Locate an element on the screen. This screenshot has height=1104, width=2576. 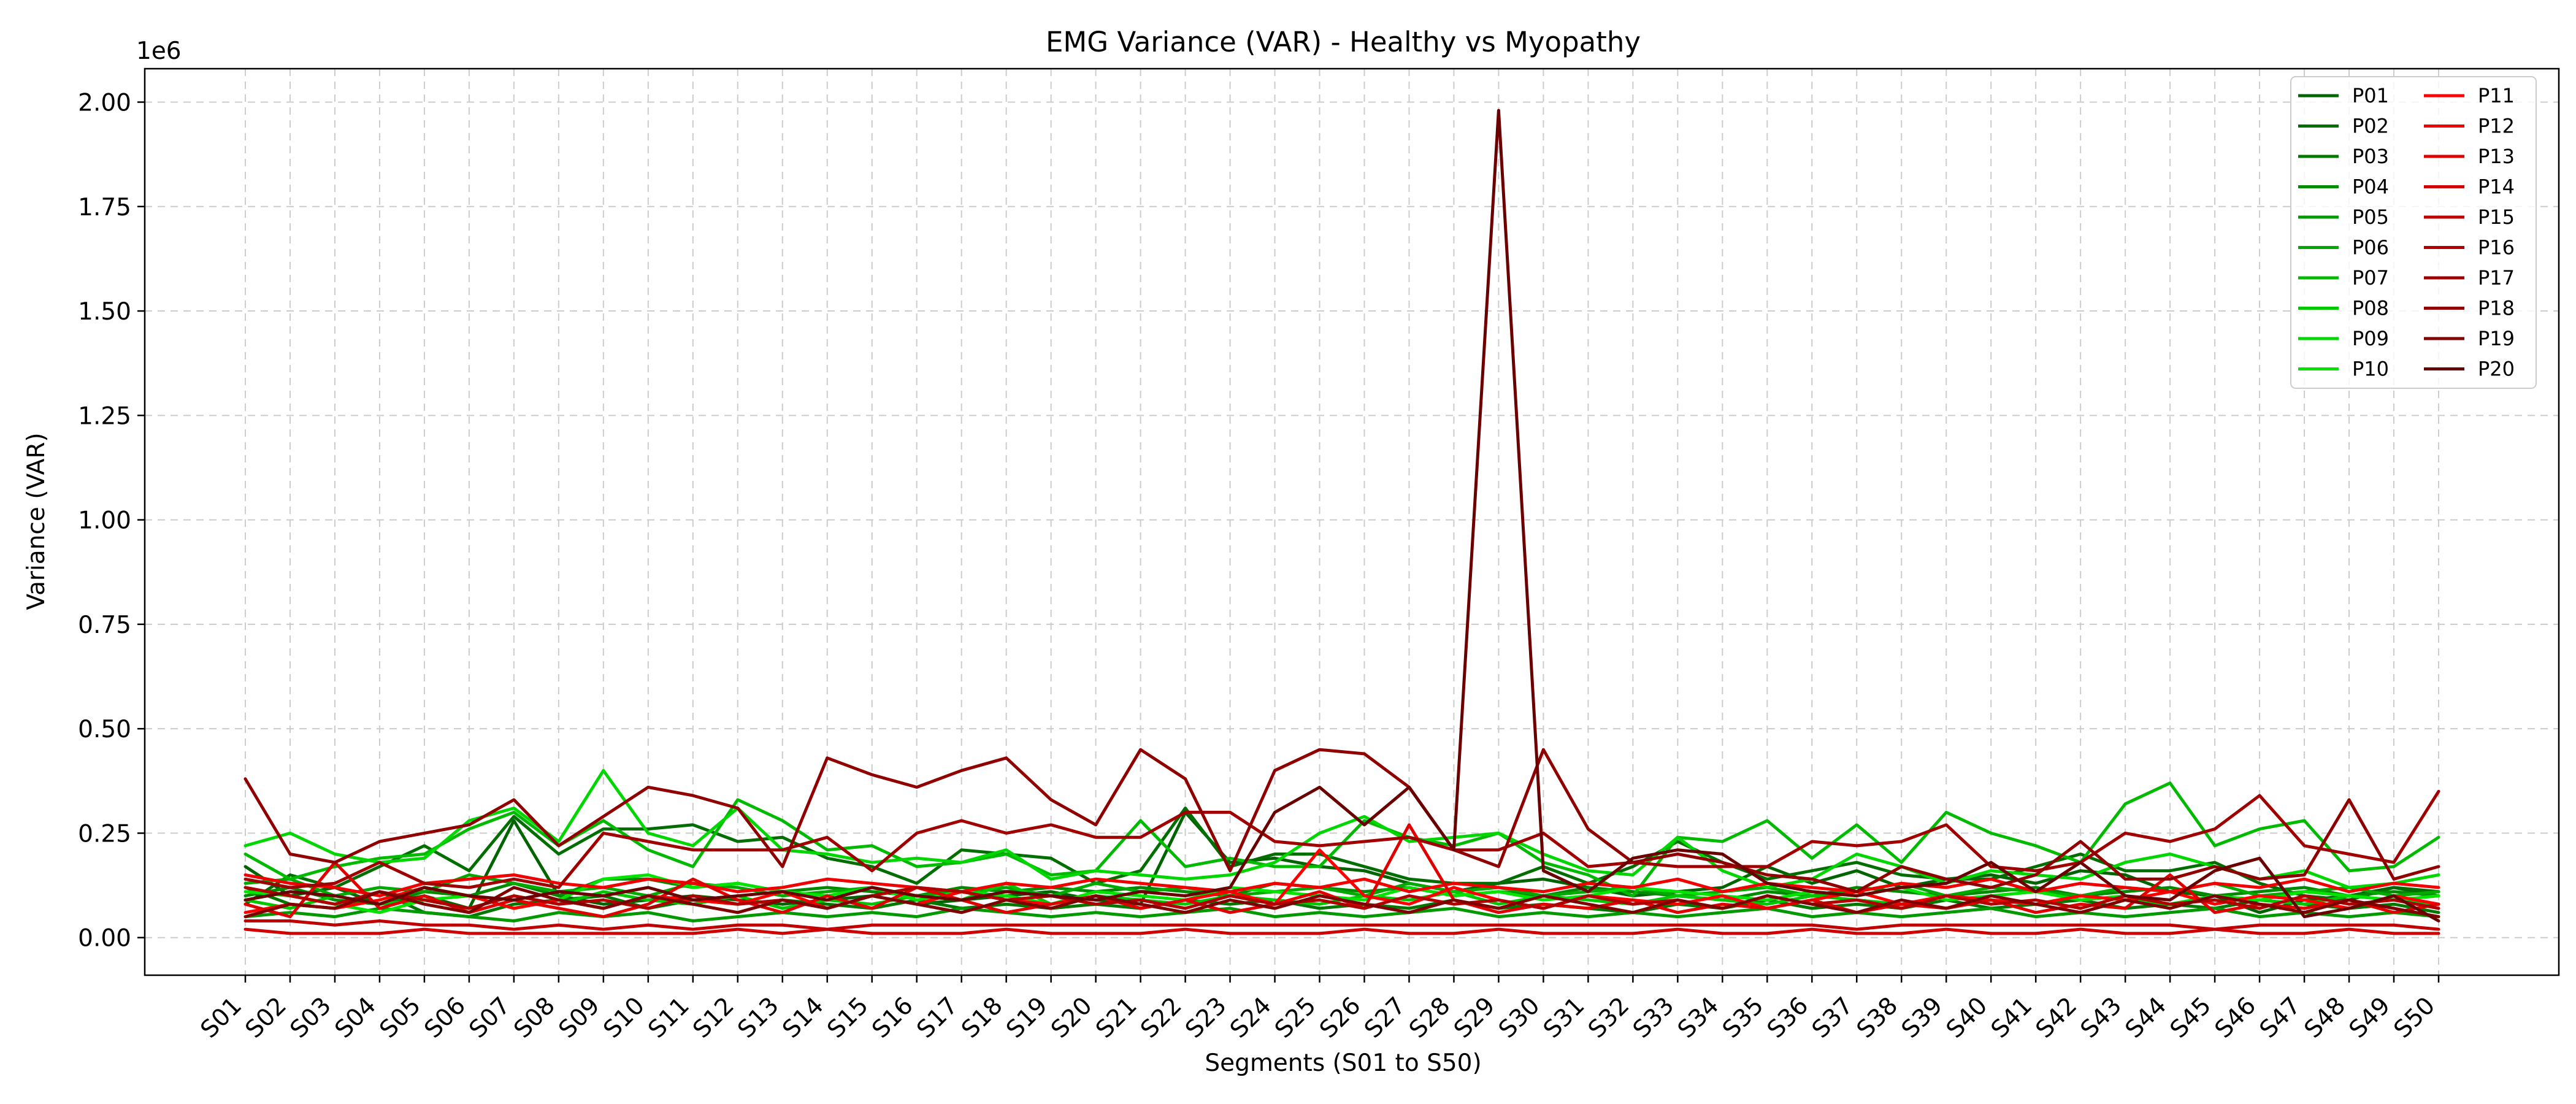
legend-label: P16 is located at coordinates (2496, 247).